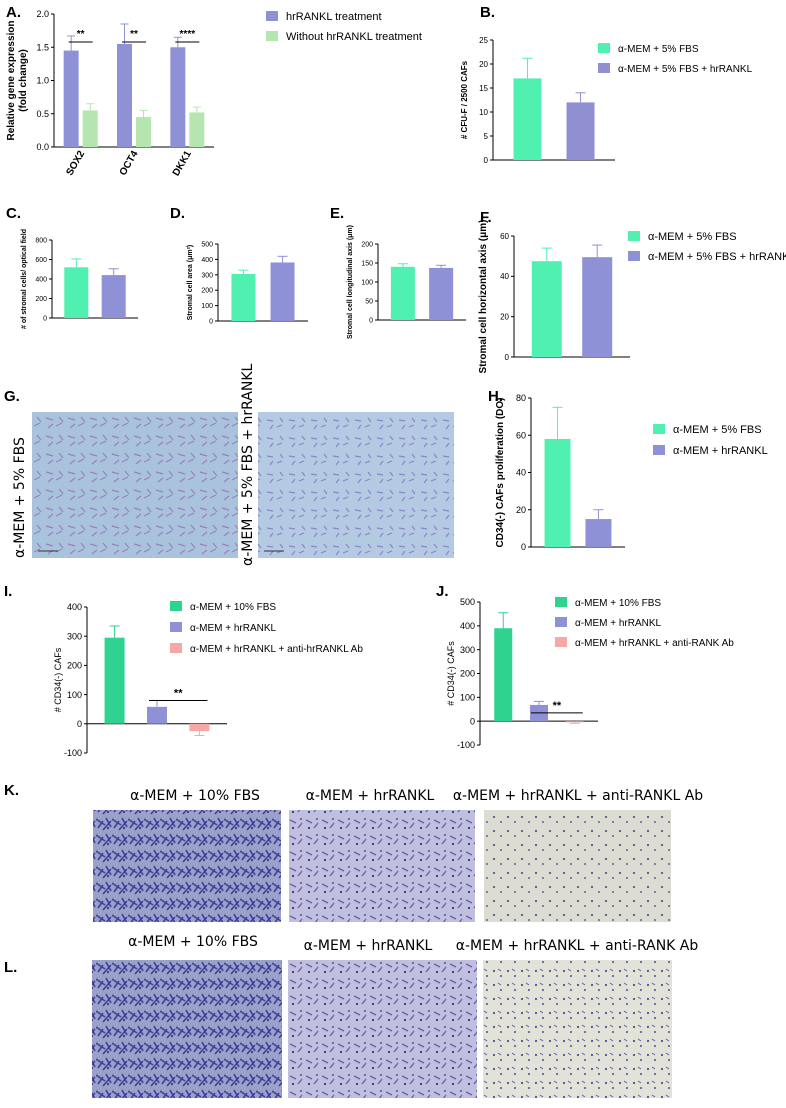 The height and width of the screenshot is (1108, 786). I want to click on panel-label-j: J., so click(442, 591).